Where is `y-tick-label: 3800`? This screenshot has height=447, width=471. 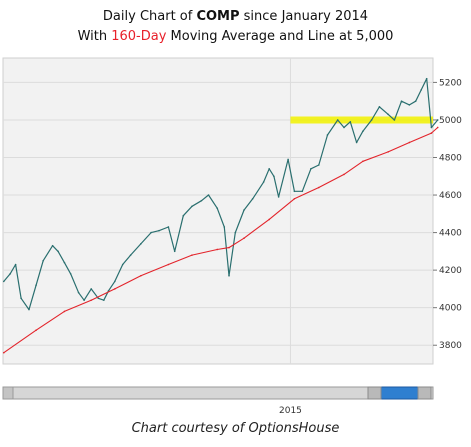
y-tick-label: 3800 is located at coordinates (450, 346).